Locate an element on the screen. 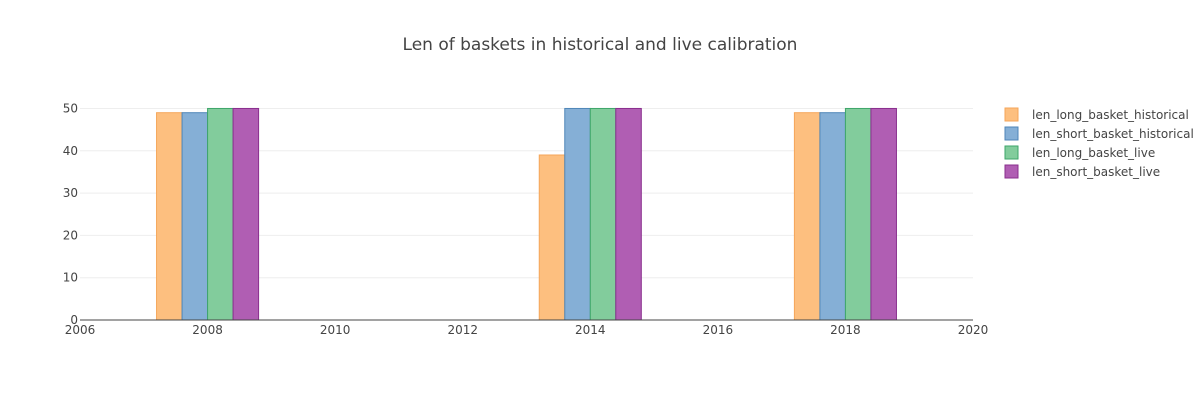  legend-item: len_long_basket_historical is located at coordinates (1096, 114).